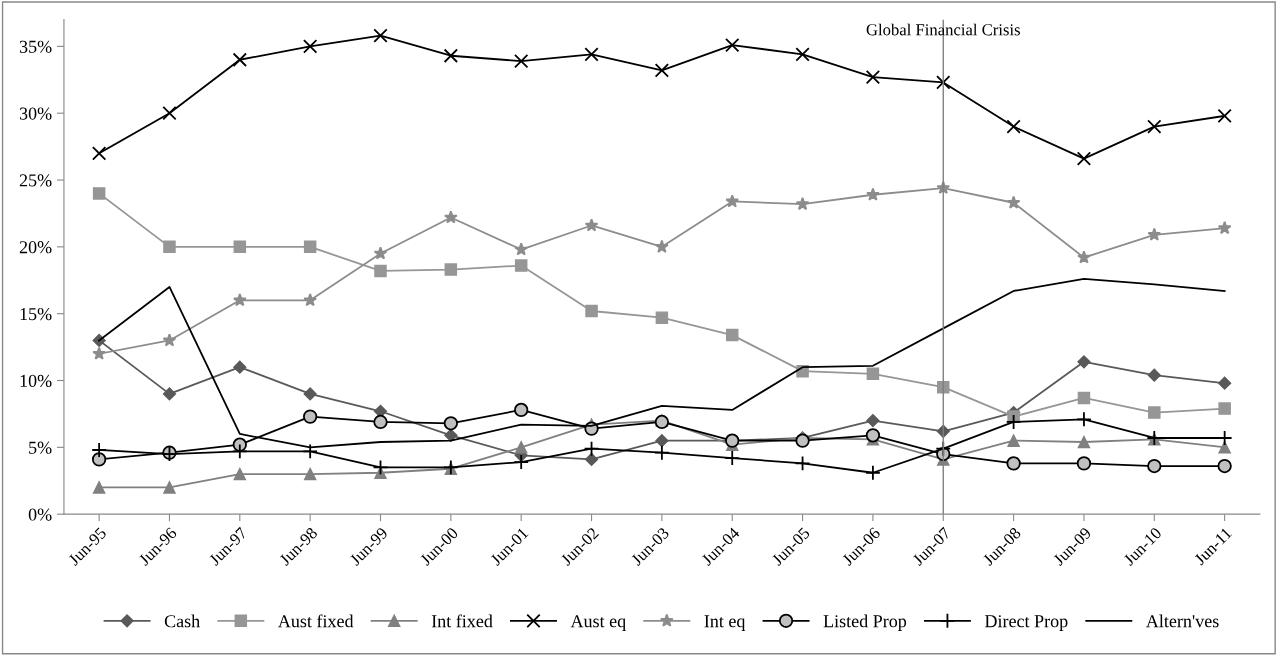 The image size is (1279, 655). What do you see at coordinates (182, 621) in the screenshot?
I see `legend-label: Cash` at bounding box center [182, 621].